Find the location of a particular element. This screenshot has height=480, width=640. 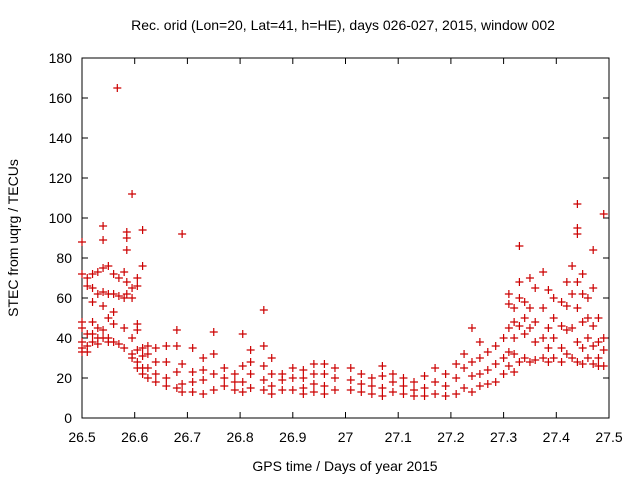

x-tick-label: 27.2 is located at coordinates (450, 437).